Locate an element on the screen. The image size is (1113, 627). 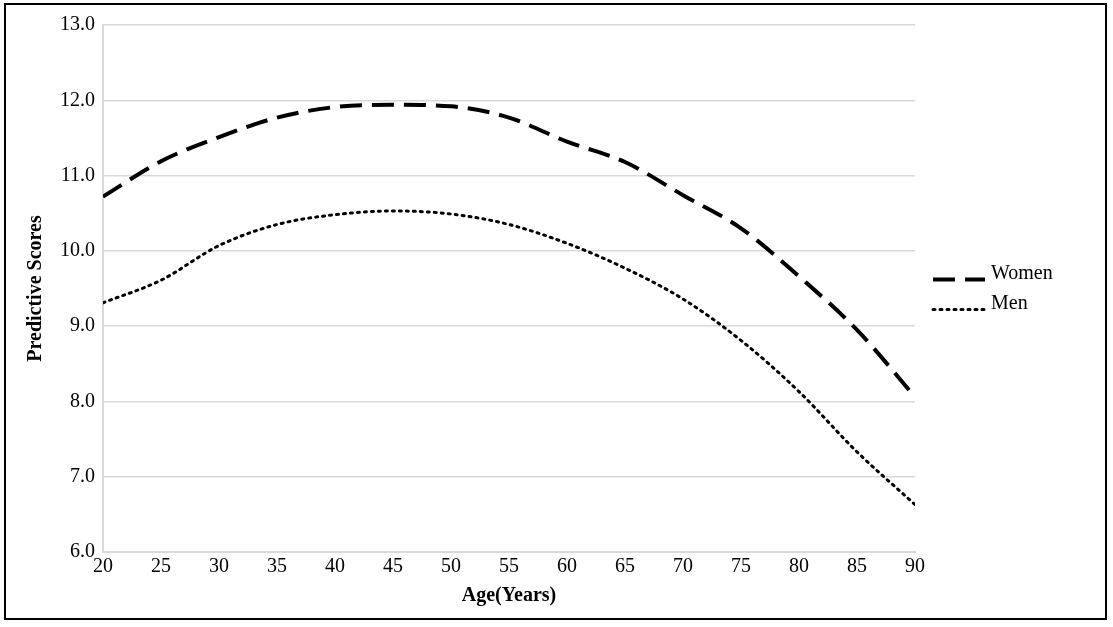
x-tick-label: 50 is located at coordinates (451, 565).